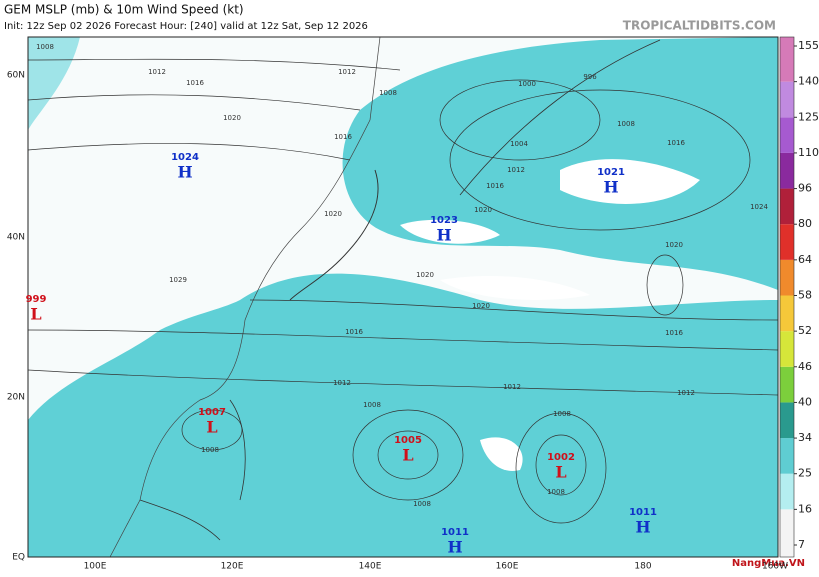 The image size is (819, 577). Describe the element at coordinates (519, 144) in the screenshot. I see `isobar-label: 1004` at that location.